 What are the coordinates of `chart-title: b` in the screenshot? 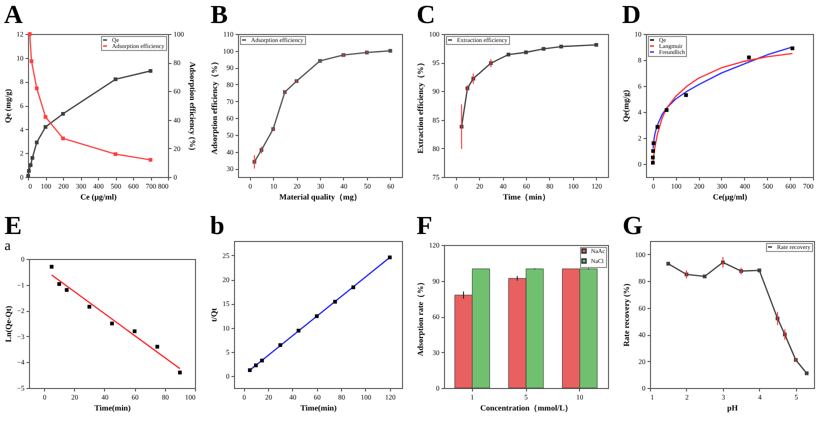 It's located at (217, 225).